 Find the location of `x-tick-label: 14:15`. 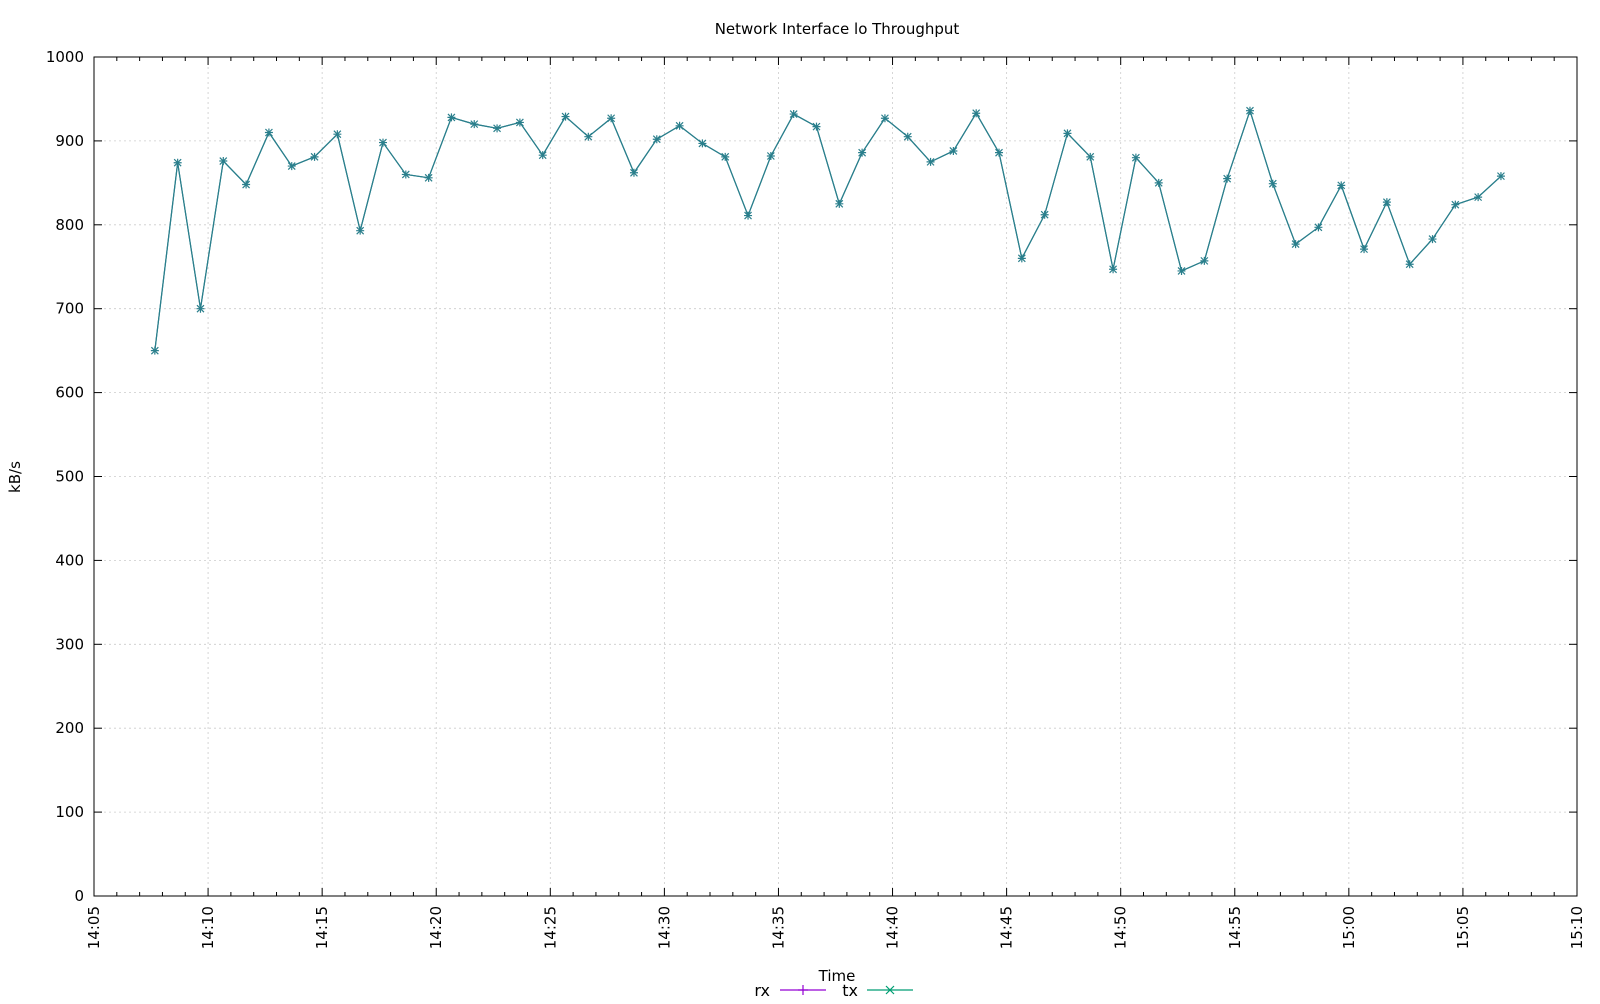

x-tick-label: 14:15 is located at coordinates (322, 927).